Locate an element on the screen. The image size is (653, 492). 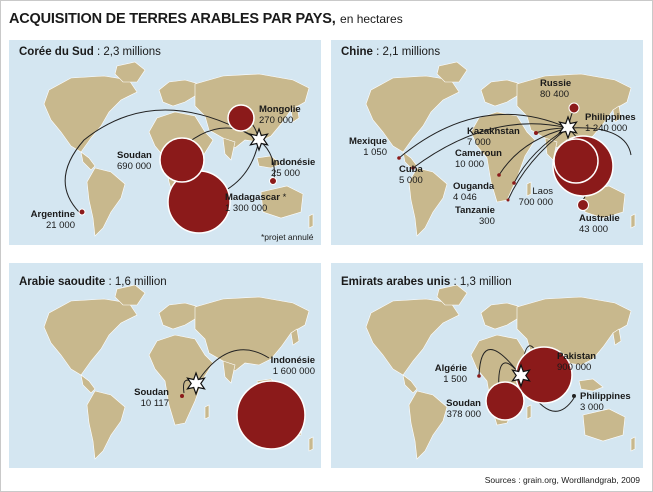
label-soudan: Soudan 10 117 is located at coordinates (151, 398).